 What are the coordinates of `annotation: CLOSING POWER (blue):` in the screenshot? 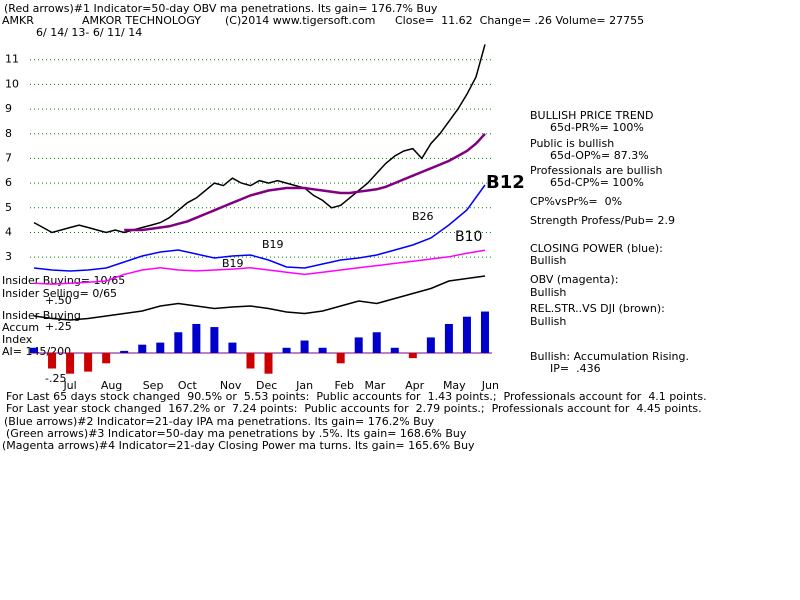 It's located at (596, 248).